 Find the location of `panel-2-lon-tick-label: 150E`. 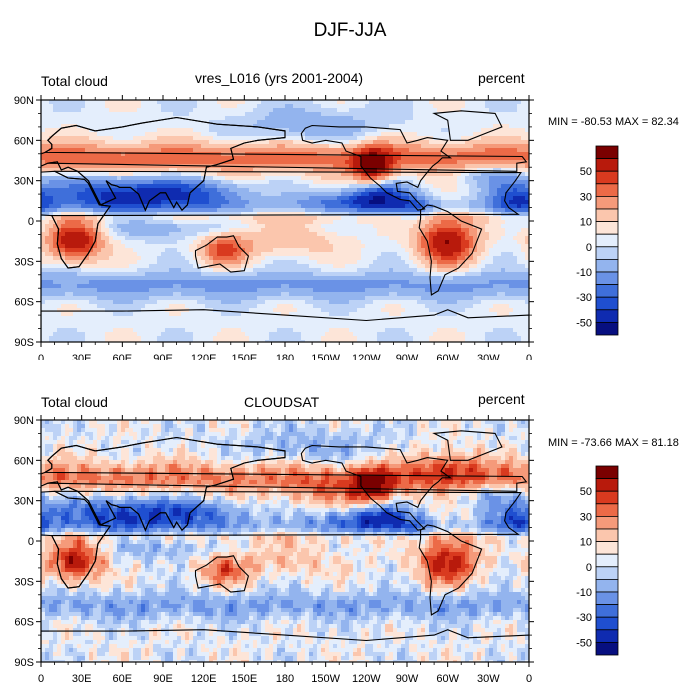

panel-2-lon-tick-label: 150E is located at coordinates (244, 679).